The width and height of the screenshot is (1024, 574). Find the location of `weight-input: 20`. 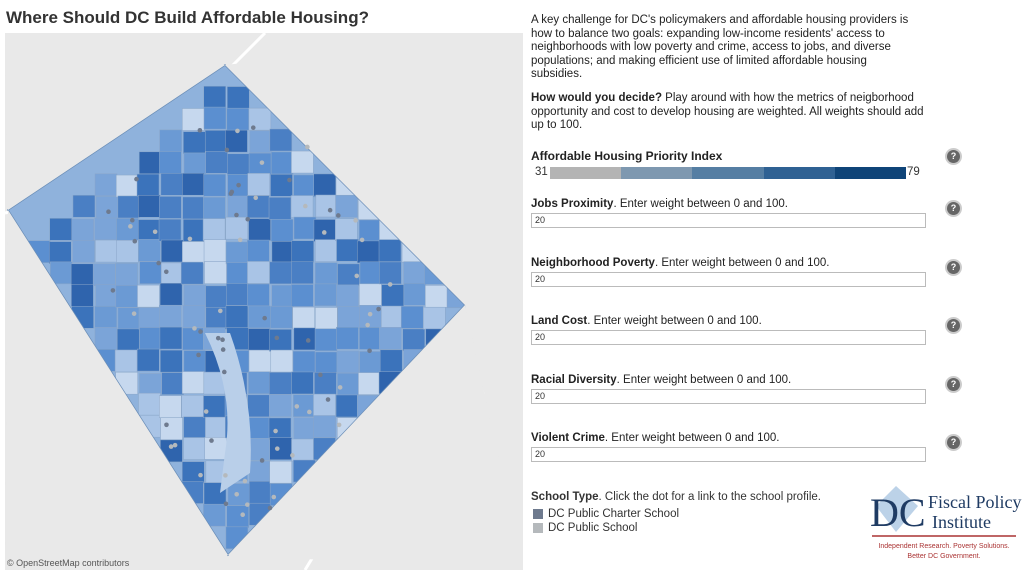

weight-input: 20 is located at coordinates (728, 279).